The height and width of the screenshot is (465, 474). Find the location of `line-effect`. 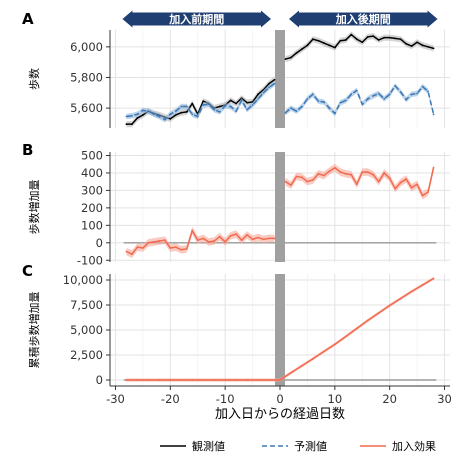

line-effect is located at coordinates (360, 181).